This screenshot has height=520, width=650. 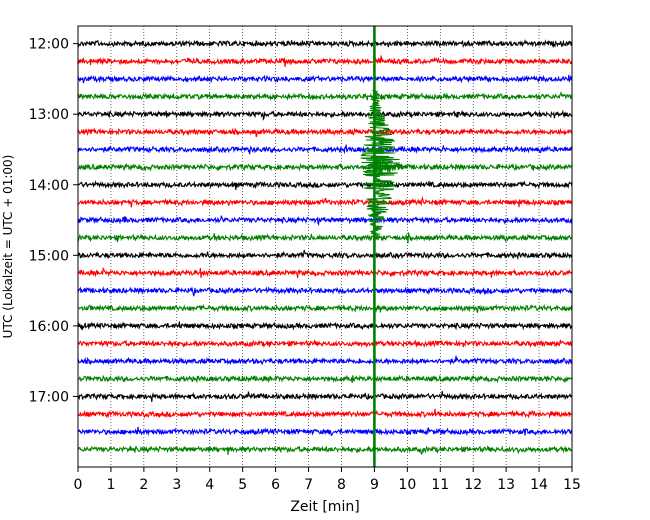 I want to click on y-tick-label: 12:00, so click(x=49, y=45).